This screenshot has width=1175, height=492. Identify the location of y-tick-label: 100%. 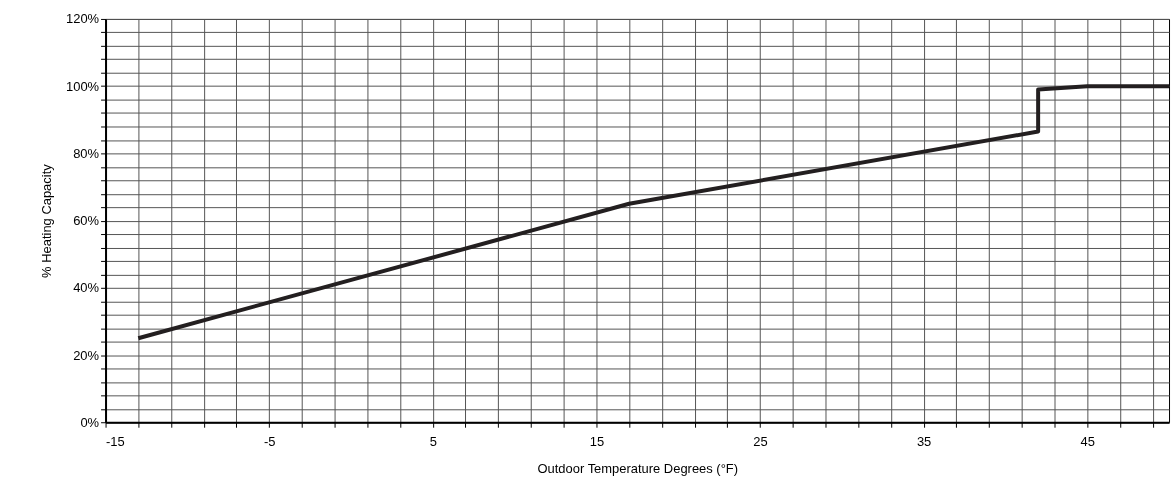
(82, 86).